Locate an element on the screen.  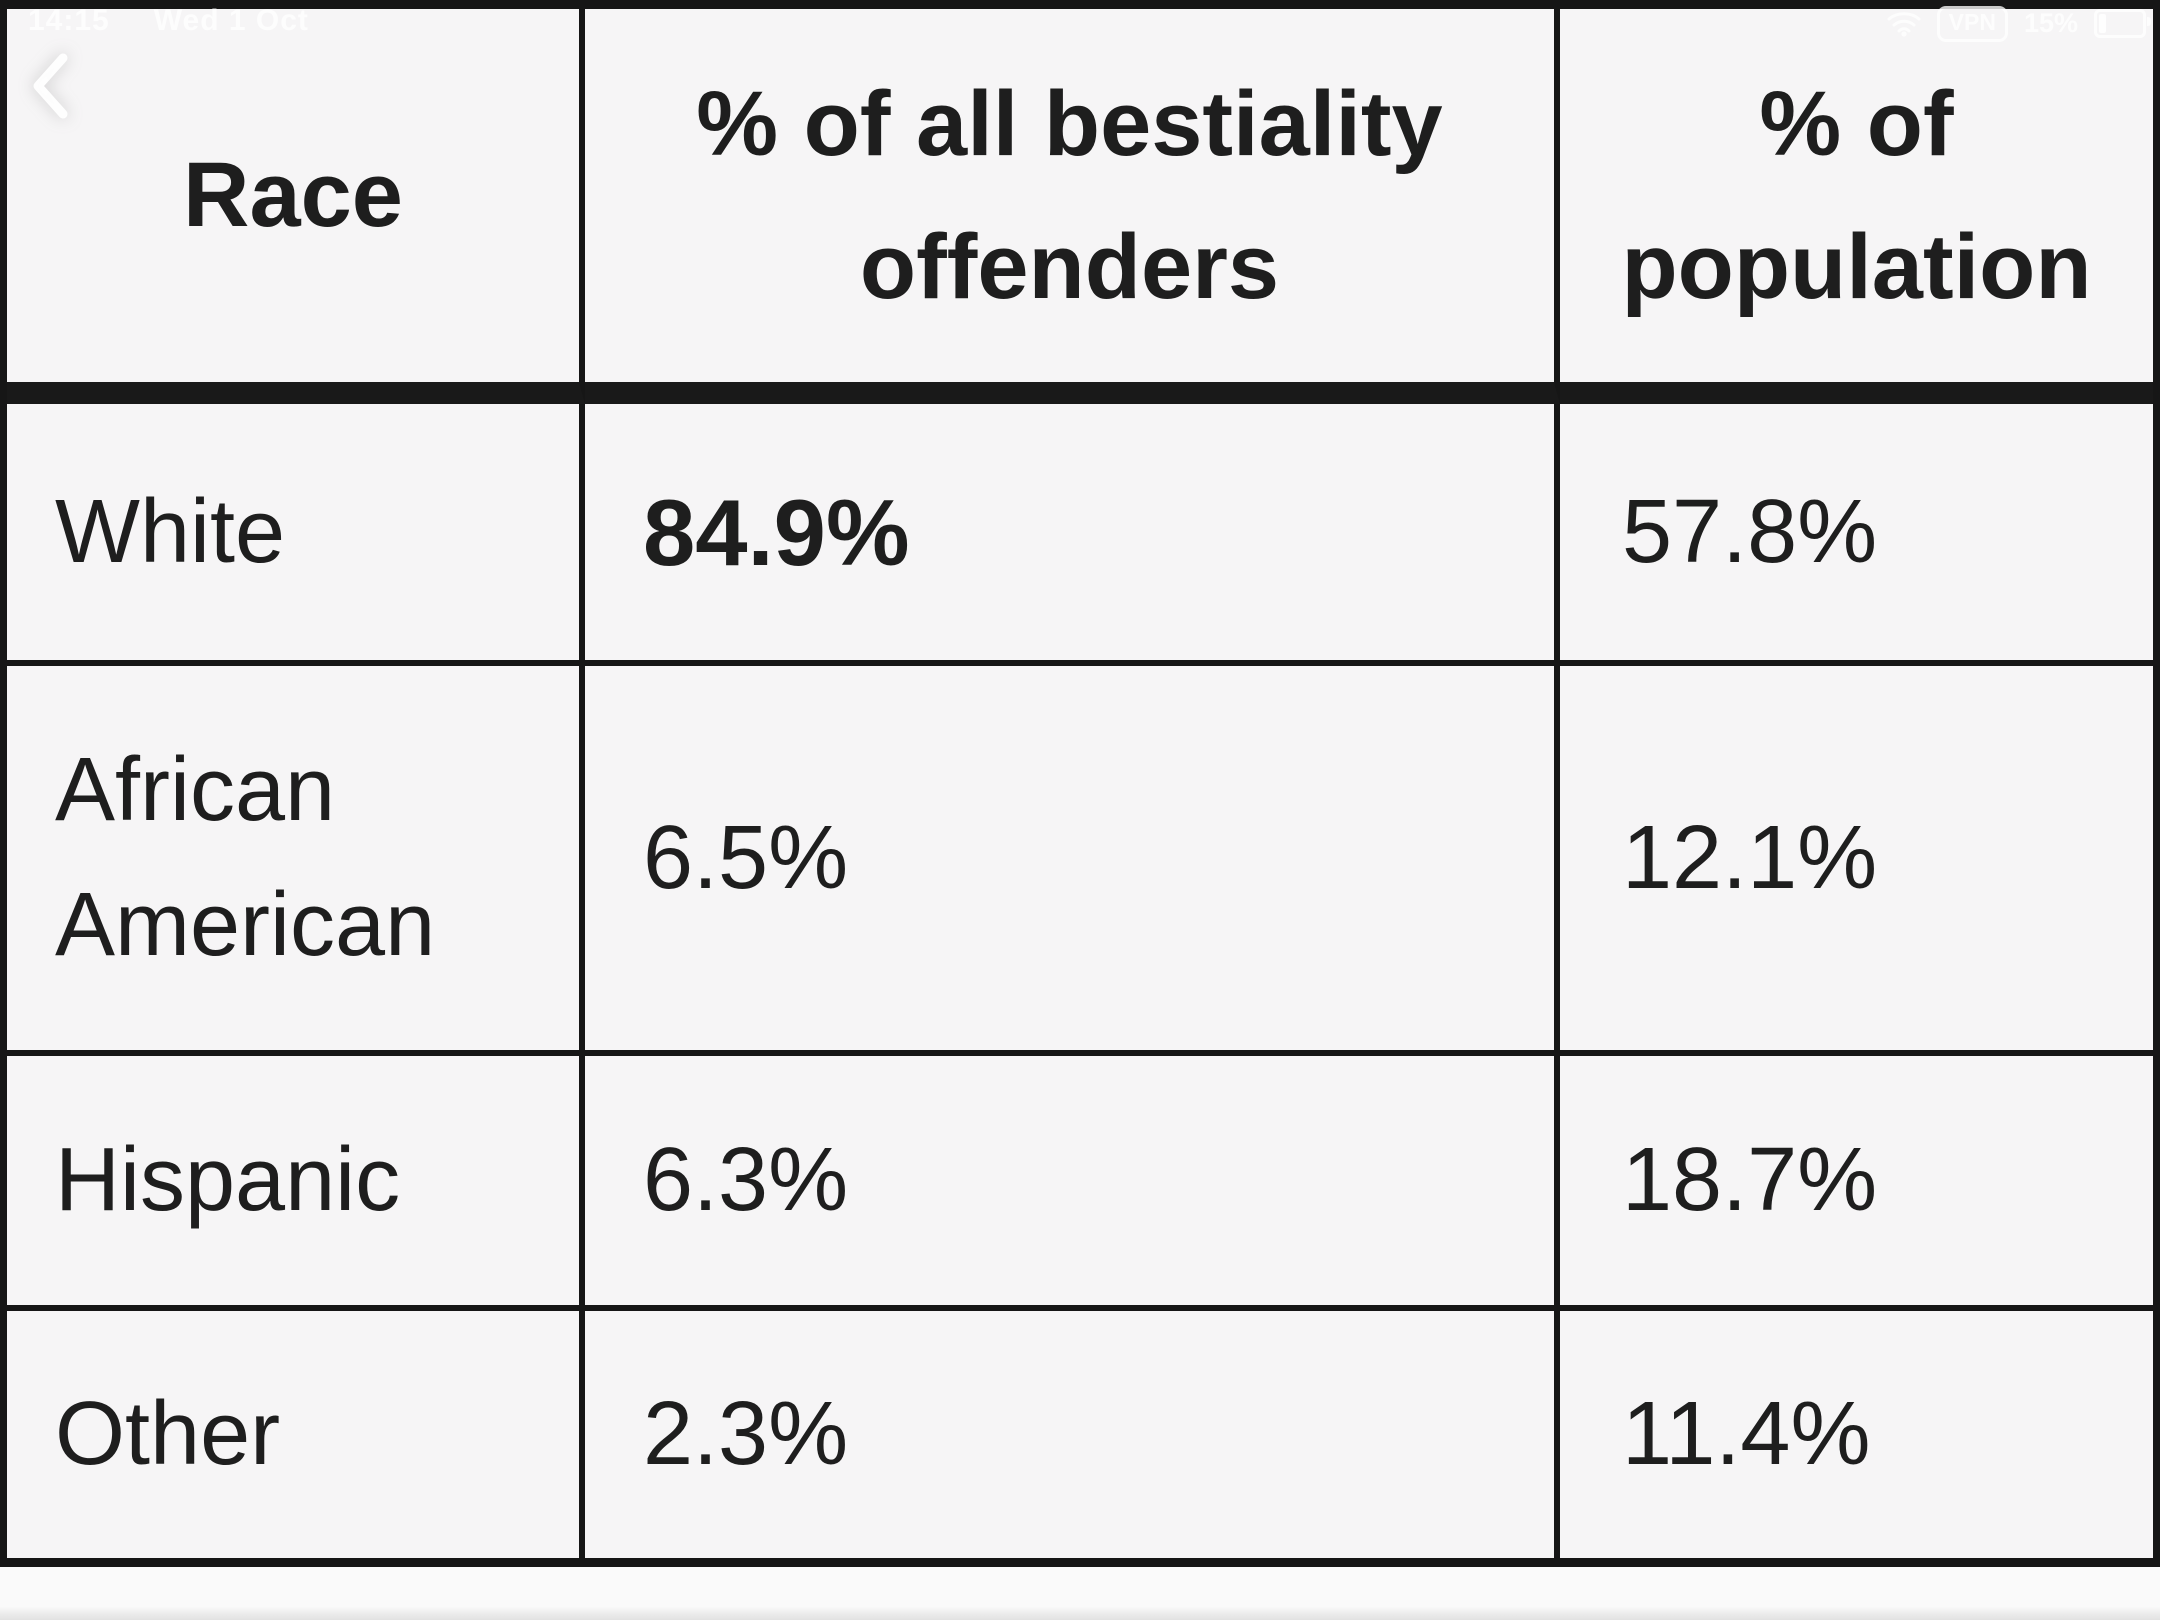
race-label: Other is located at coordinates (168, 1434).